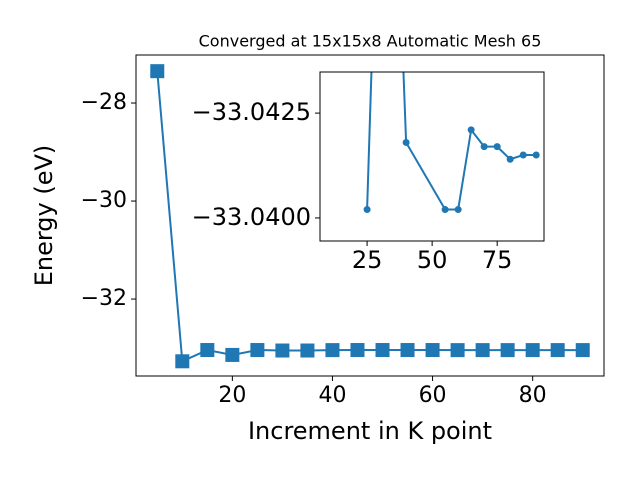 The width and height of the screenshot is (640, 480). I want to click on x-tick-label: 80, so click(533, 395).